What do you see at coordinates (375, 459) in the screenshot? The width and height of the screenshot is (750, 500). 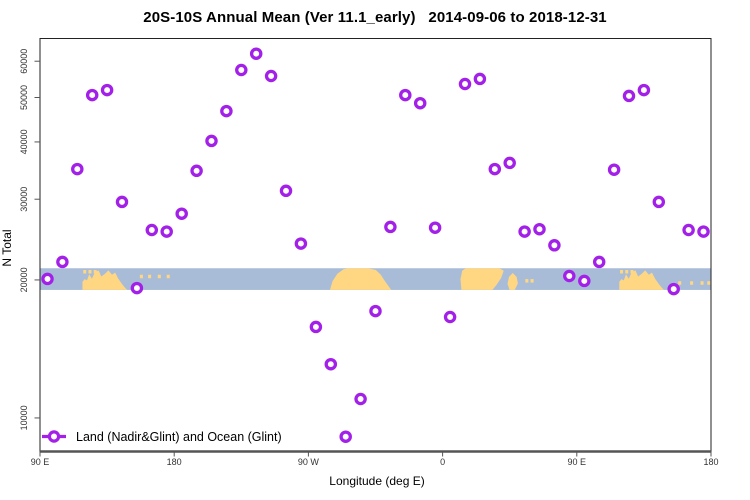 I see `x-axis-ticks: 90 E 180 90 W 0 90 E 180` at bounding box center [375, 459].